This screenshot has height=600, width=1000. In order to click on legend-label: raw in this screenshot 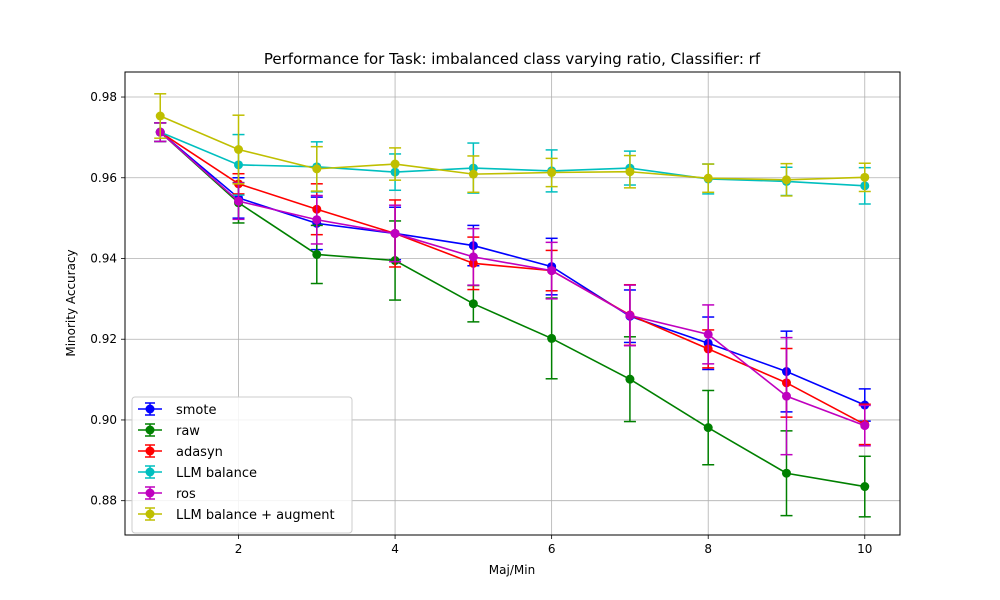, I will do `click(188, 431)`.